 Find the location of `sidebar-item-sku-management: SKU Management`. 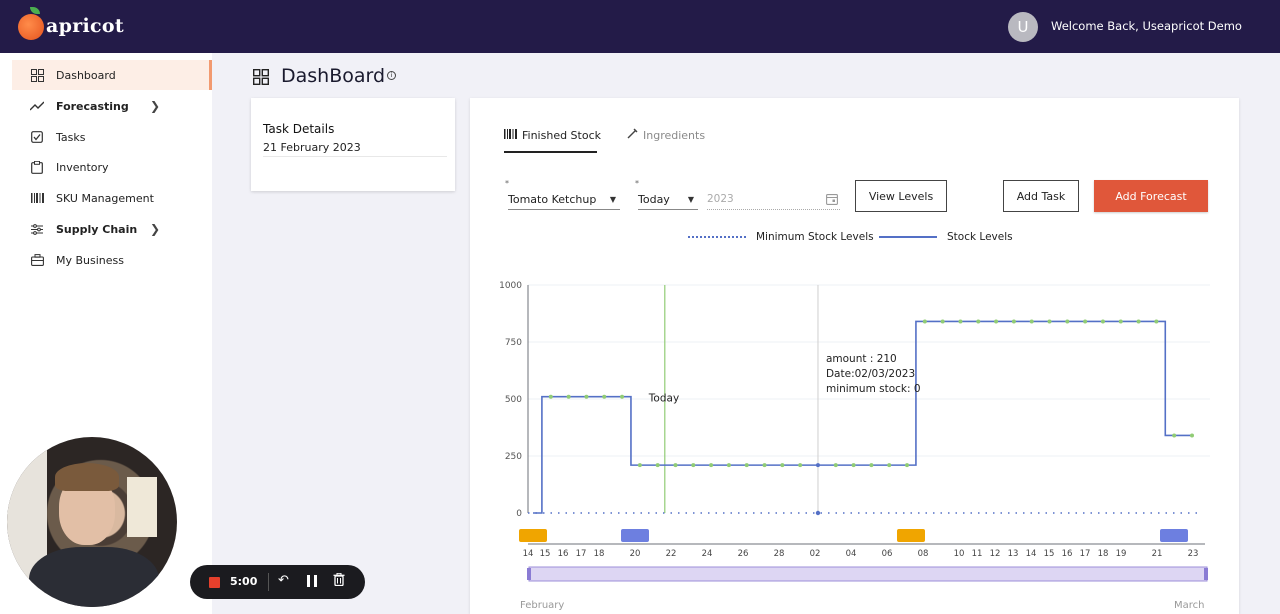

sidebar-item-sku-management: SKU Management is located at coordinates (112, 198).